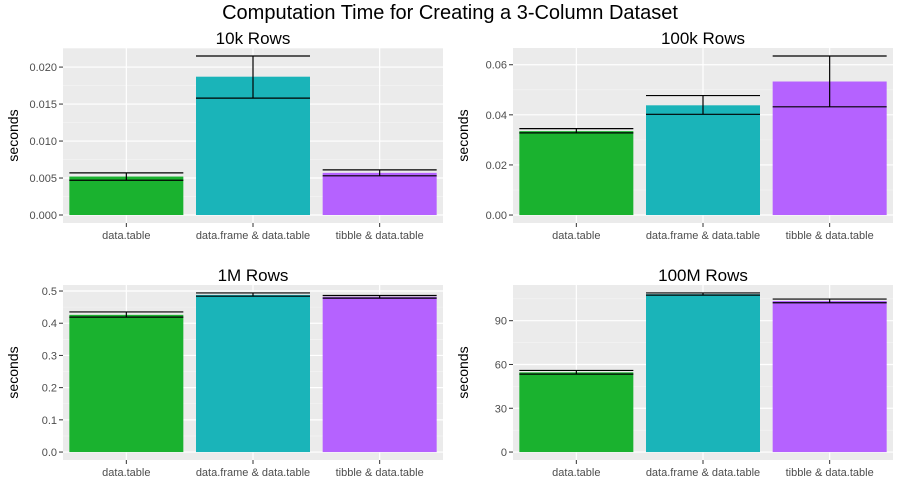  Describe the element at coordinates (496, 66) in the screenshot. I see `y-tick-label: 0.06` at that location.